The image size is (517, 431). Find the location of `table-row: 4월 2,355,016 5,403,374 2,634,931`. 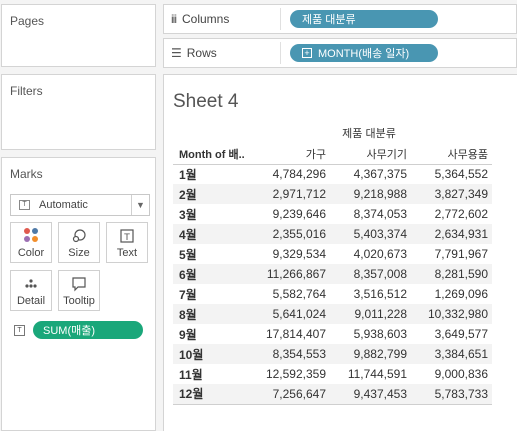

table-row: 4월 2,355,016 5,403,374 2,634,931 is located at coordinates (332, 234).